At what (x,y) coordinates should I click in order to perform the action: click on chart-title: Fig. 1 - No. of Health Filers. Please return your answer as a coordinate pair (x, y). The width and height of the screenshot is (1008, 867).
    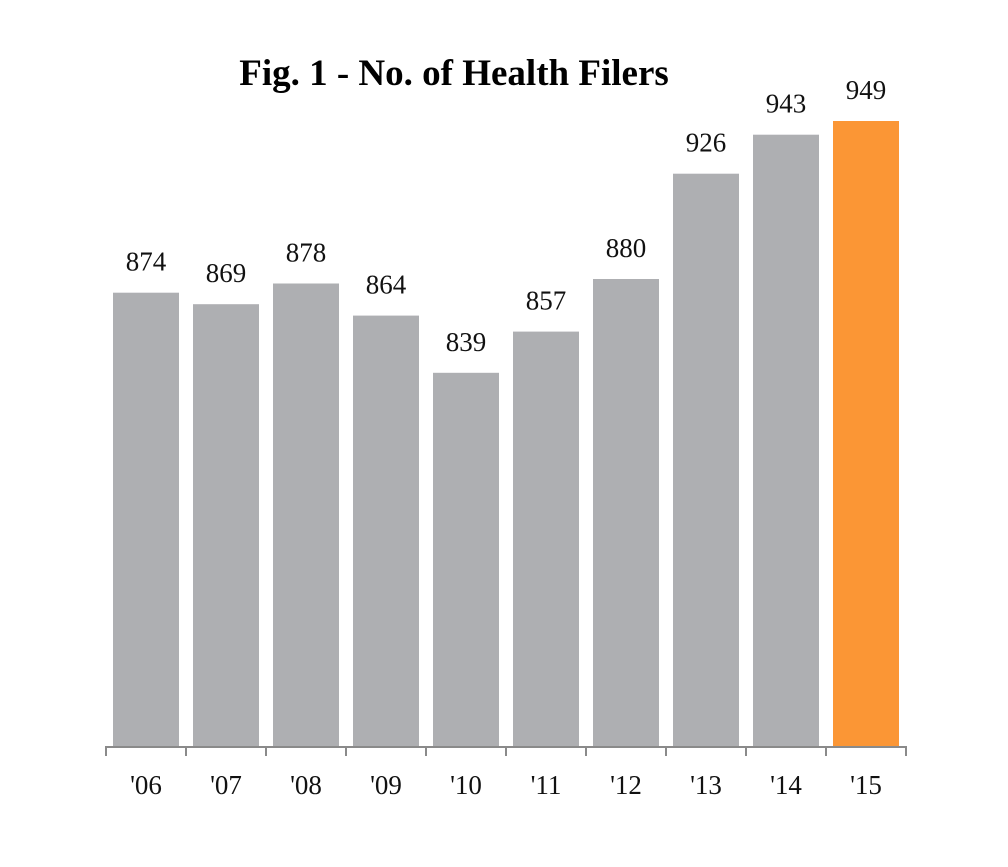
    Looking at the image, I should click on (454, 73).